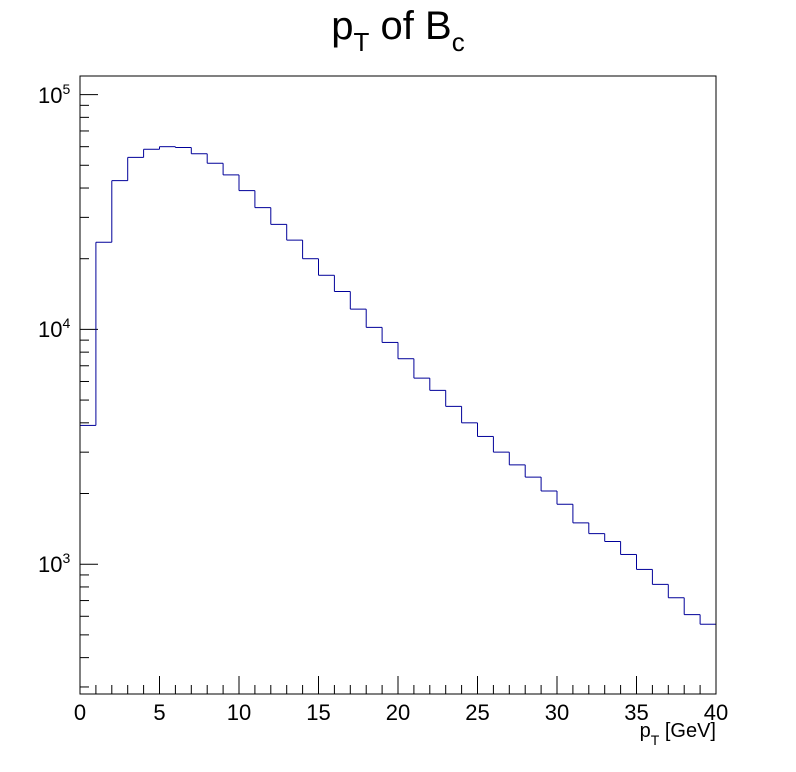 This screenshot has height=772, width=796. What do you see at coordinates (239, 712) in the screenshot?
I see `x-tick-label: 10` at bounding box center [239, 712].